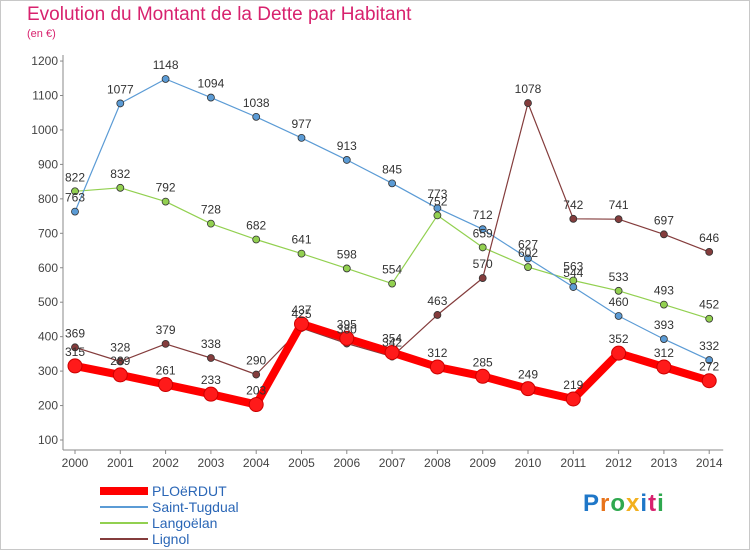 The width and height of the screenshot is (750, 550). Describe the element at coordinates (48, 440) in the screenshot. I see `y-tick-label: 100` at that location.